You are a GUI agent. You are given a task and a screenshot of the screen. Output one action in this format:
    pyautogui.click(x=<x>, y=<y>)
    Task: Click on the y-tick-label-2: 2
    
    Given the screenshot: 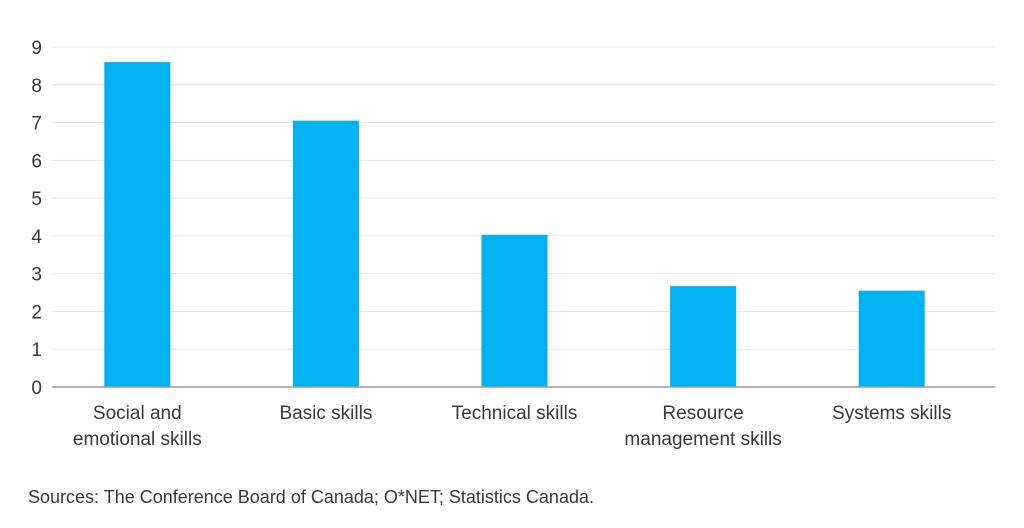 What is the action you would take?
    pyautogui.click(x=36, y=312)
    